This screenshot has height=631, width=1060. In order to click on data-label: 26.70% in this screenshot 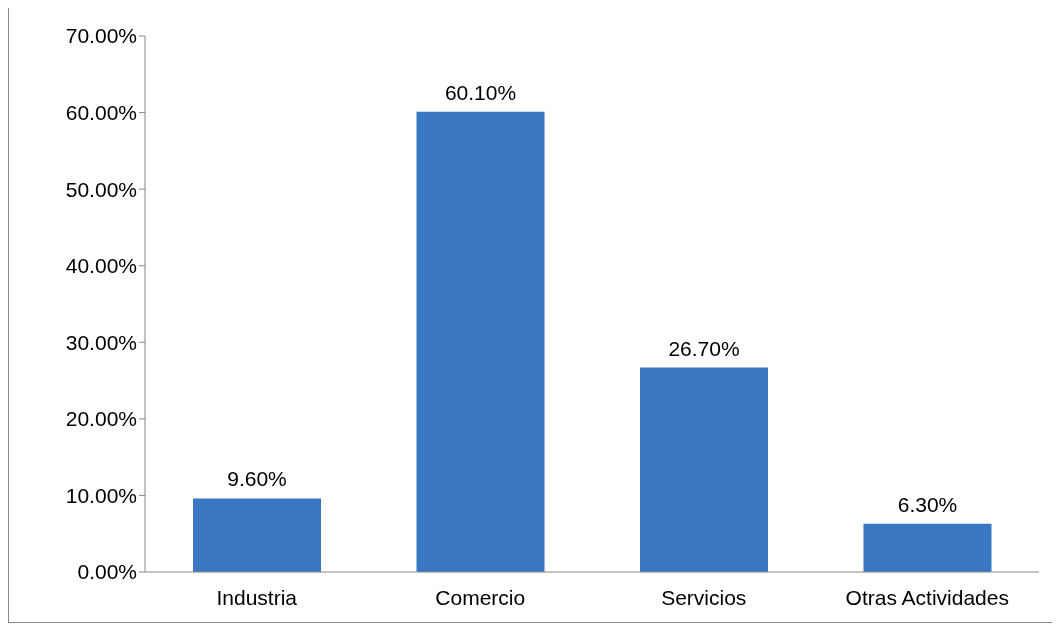, I will do `click(704, 348)`.